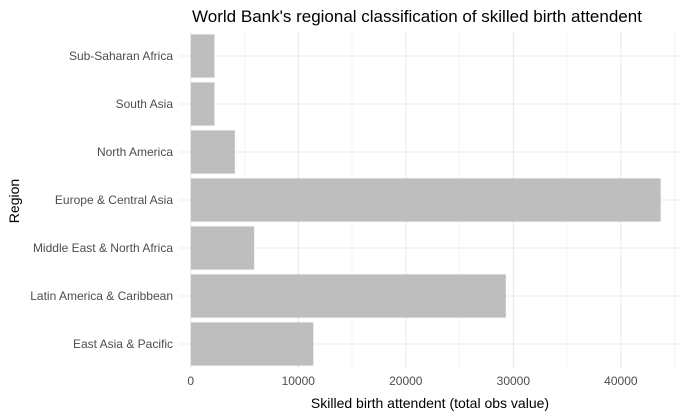 The height and width of the screenshot is (417, 688). I want to click on y-axis-title: Region, so click(14, 201).